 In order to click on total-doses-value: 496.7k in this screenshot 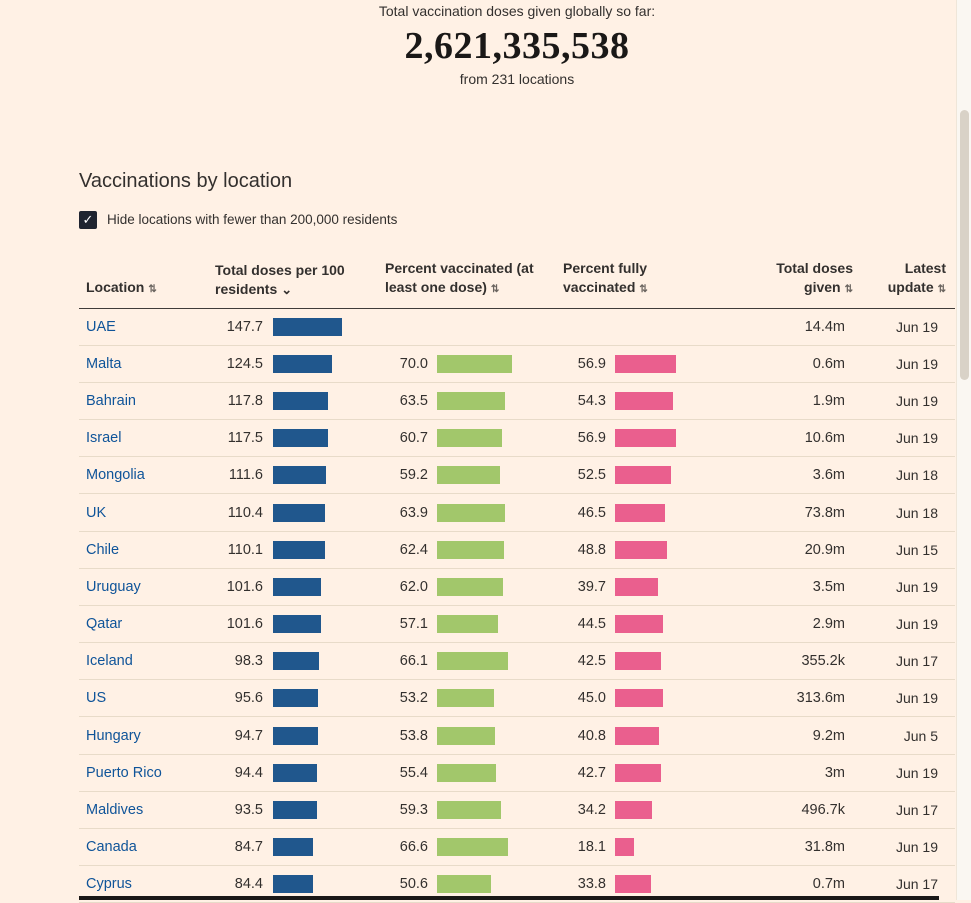, I will do `click(797, 810)`.